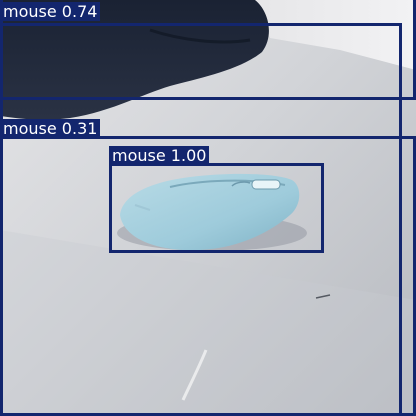 The height and width of the screenshot is (416, 416). I want to click on detection-class-3: mouse, so click(139, 155).